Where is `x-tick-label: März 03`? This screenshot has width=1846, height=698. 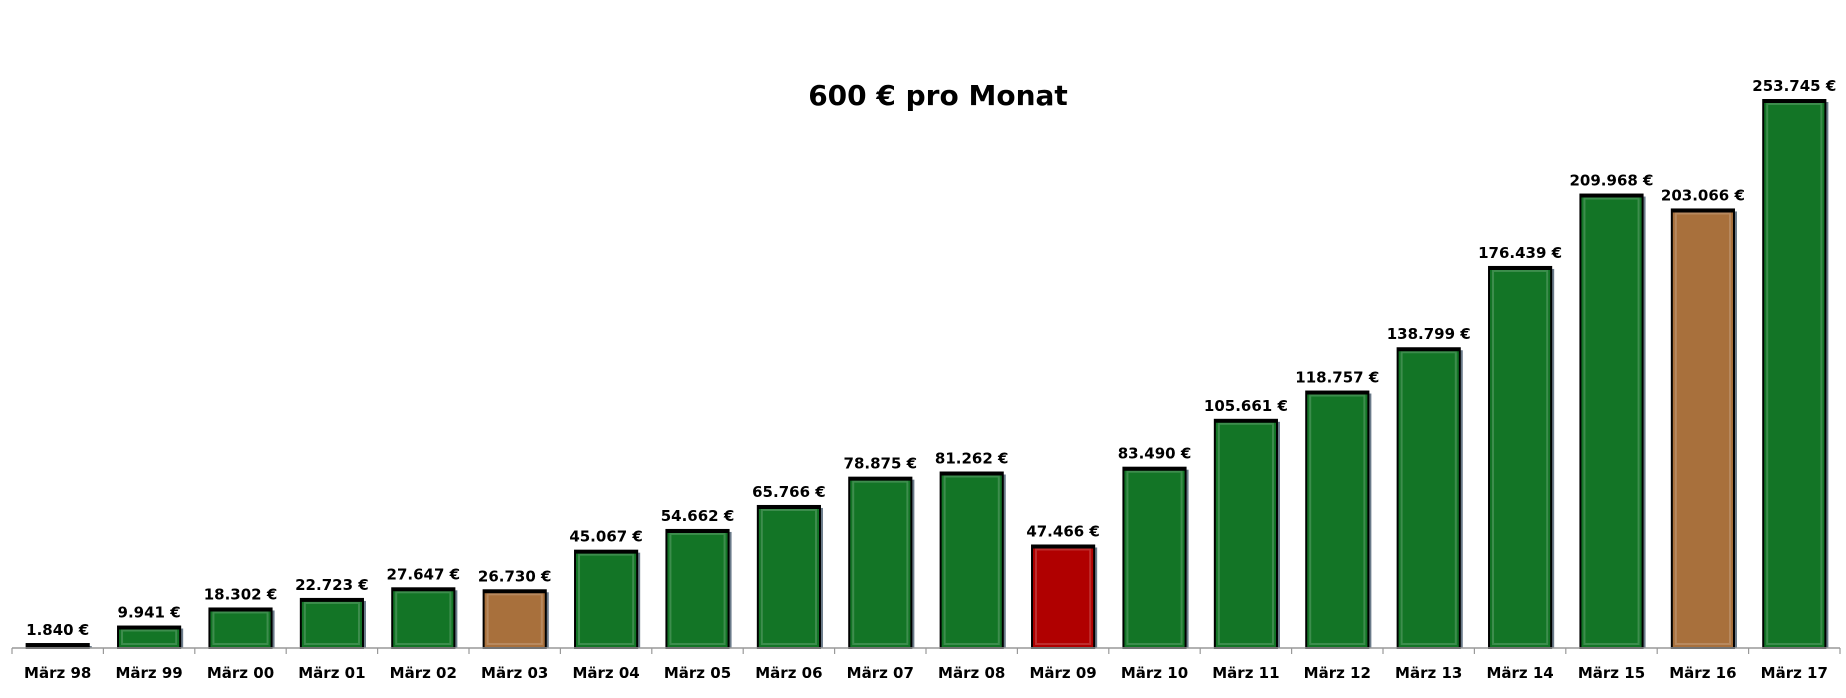 x-tick-label: März 03 is located at coordinates (514, 673).